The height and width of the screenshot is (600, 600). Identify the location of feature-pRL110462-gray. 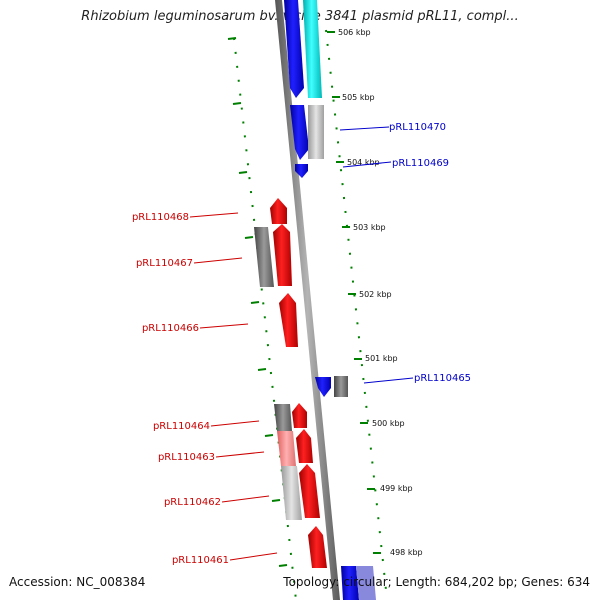
(291, 493).